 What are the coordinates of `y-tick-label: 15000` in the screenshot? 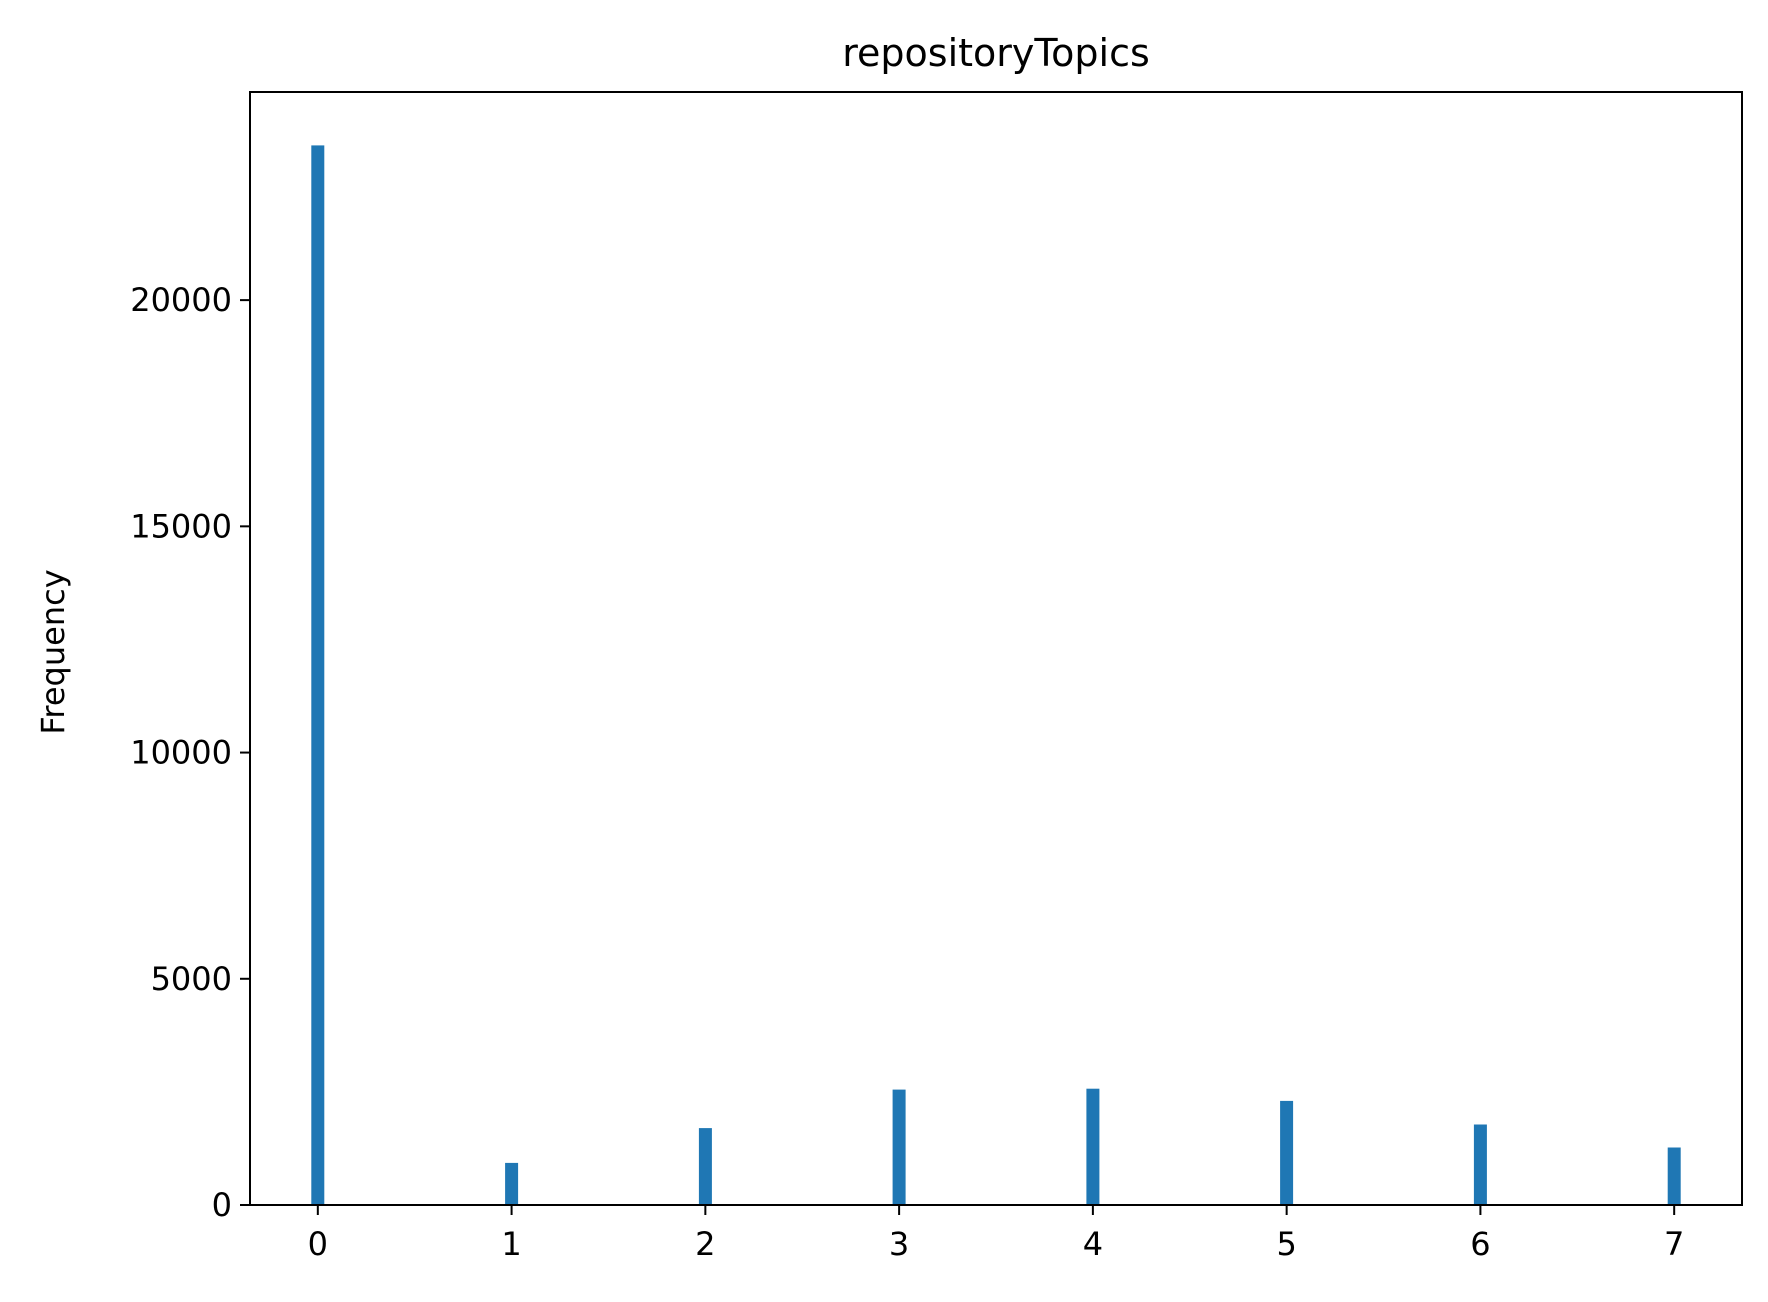 It's located at (181, 526).